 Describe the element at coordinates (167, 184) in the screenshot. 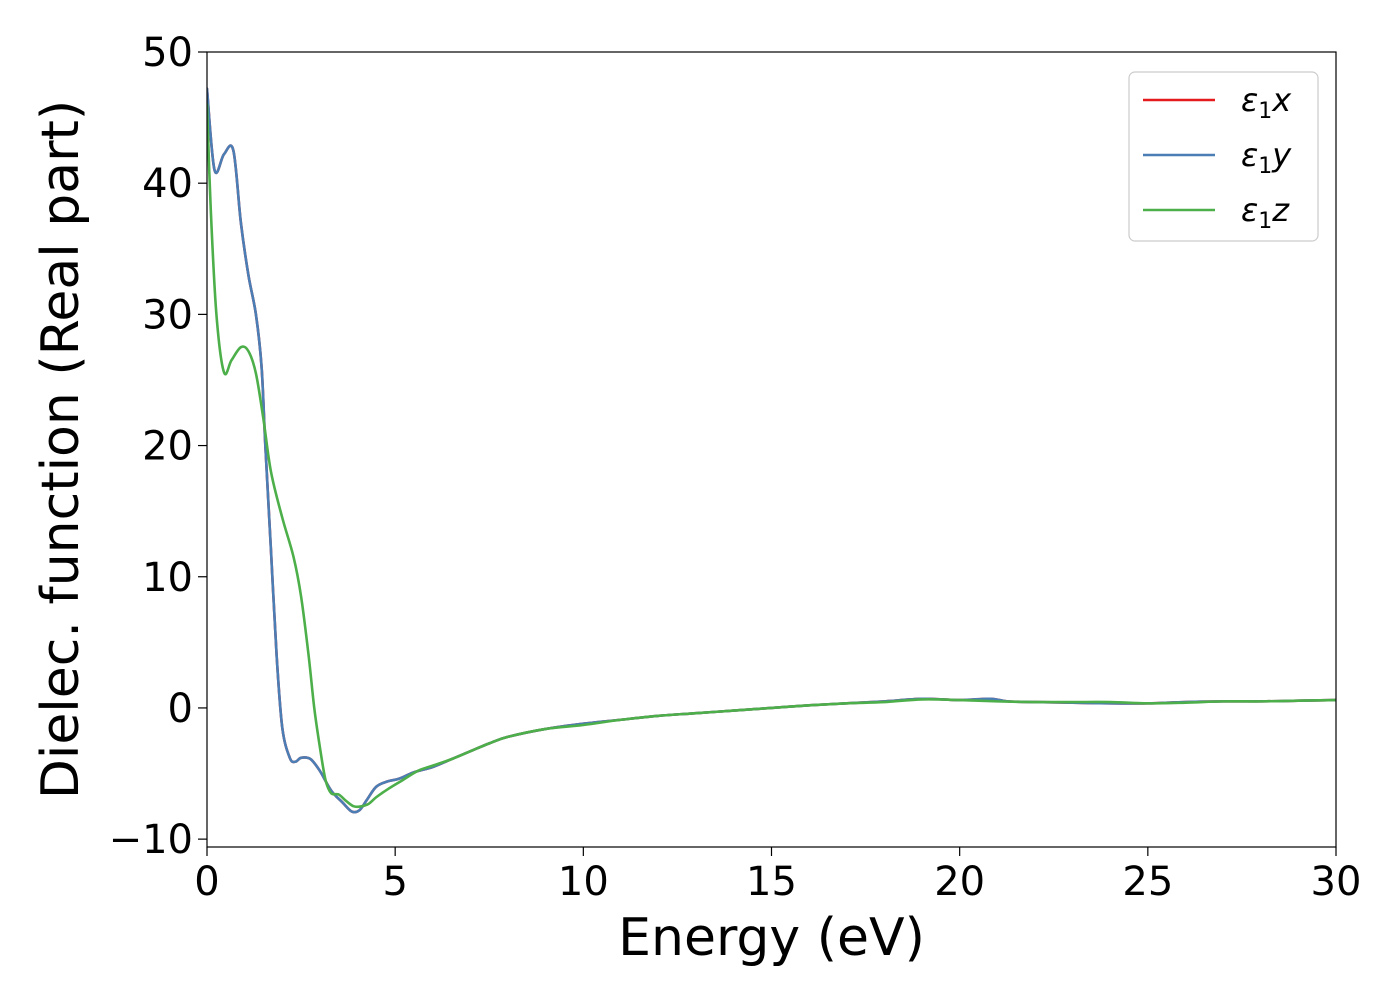

I see `y-tick-label: 40` at that location.